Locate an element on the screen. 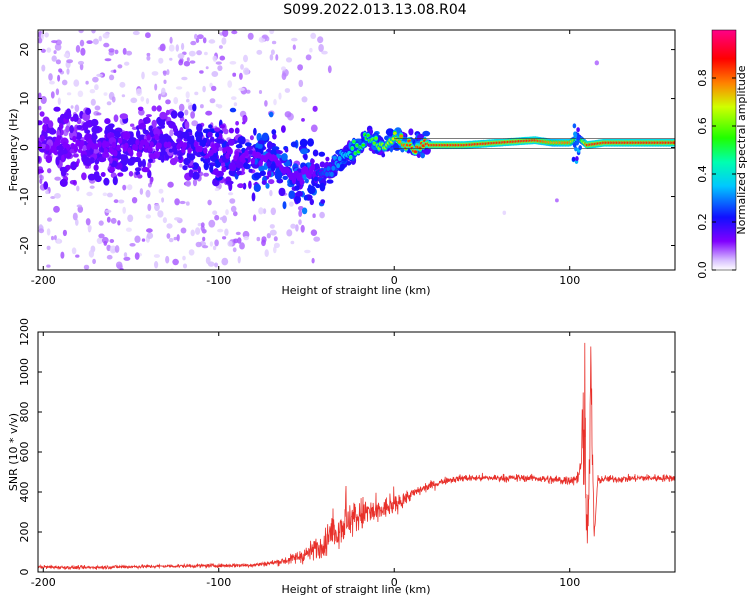  snr-ytick-label: 200 is located at coordinates (24, 532).